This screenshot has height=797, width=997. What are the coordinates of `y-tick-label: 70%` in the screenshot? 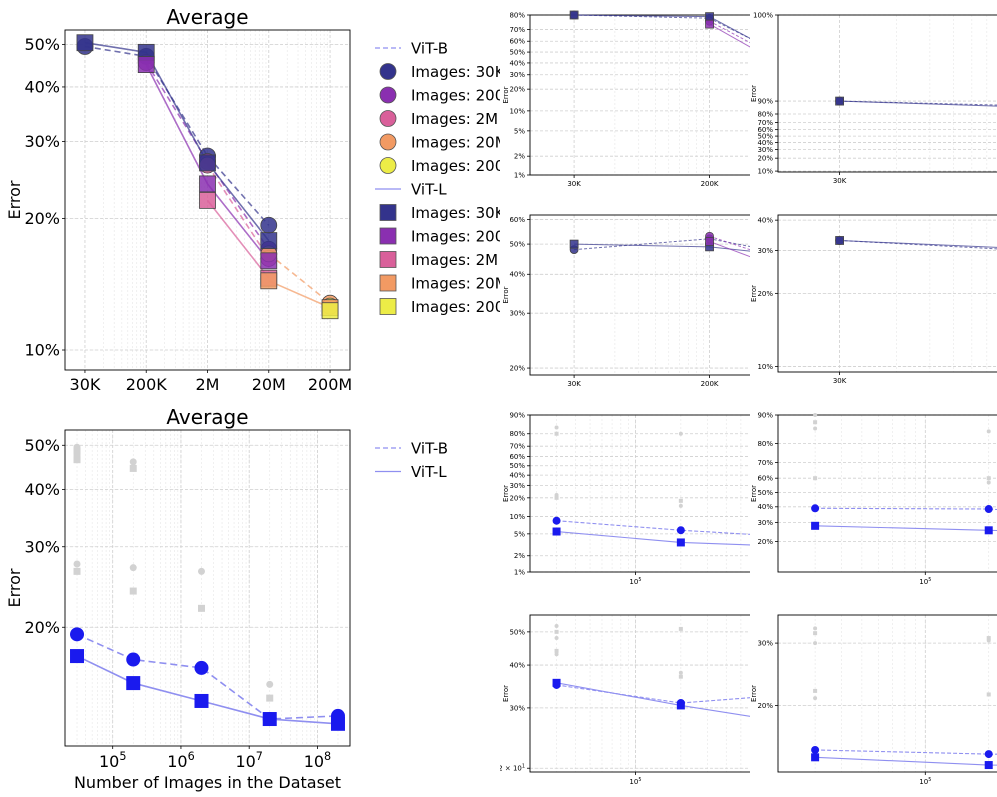 It's located at (765, 123).